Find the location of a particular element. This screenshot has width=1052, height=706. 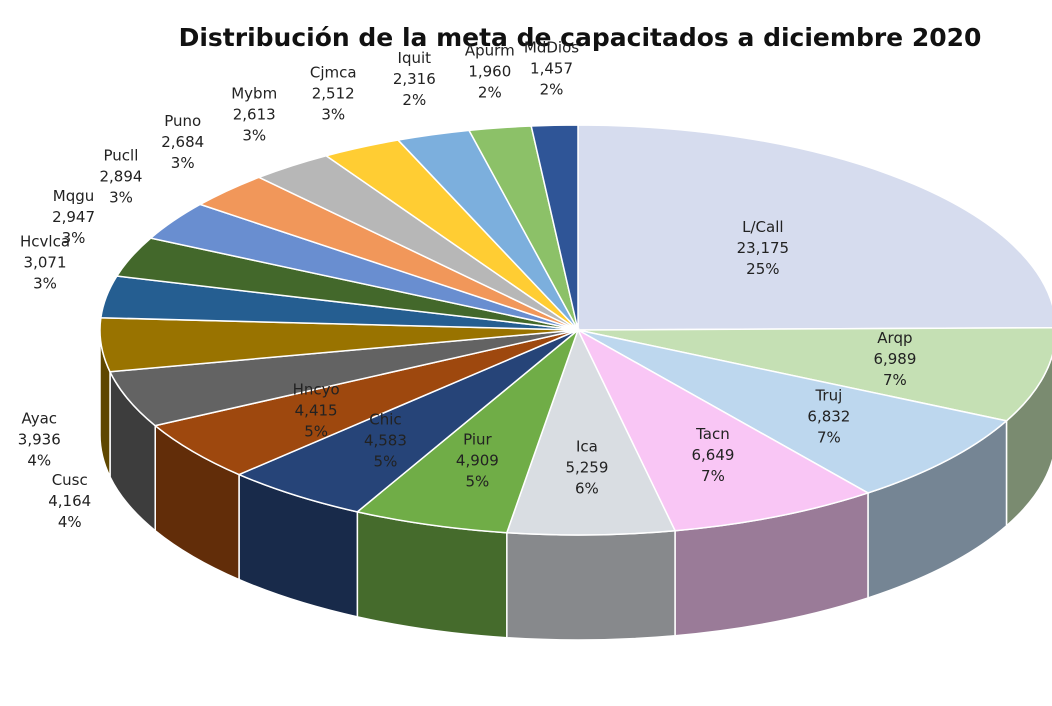

data-label: Hncyo 4,415 5% is located at coordinates (316, 411).